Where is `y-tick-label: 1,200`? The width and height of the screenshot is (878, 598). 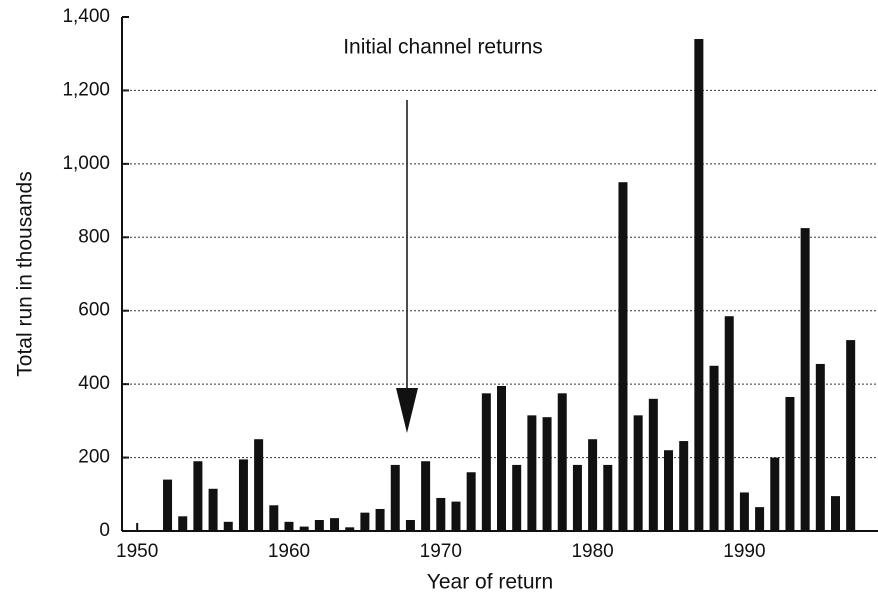
y-tick-label: 1,200 is located at coordinates (86, 89).